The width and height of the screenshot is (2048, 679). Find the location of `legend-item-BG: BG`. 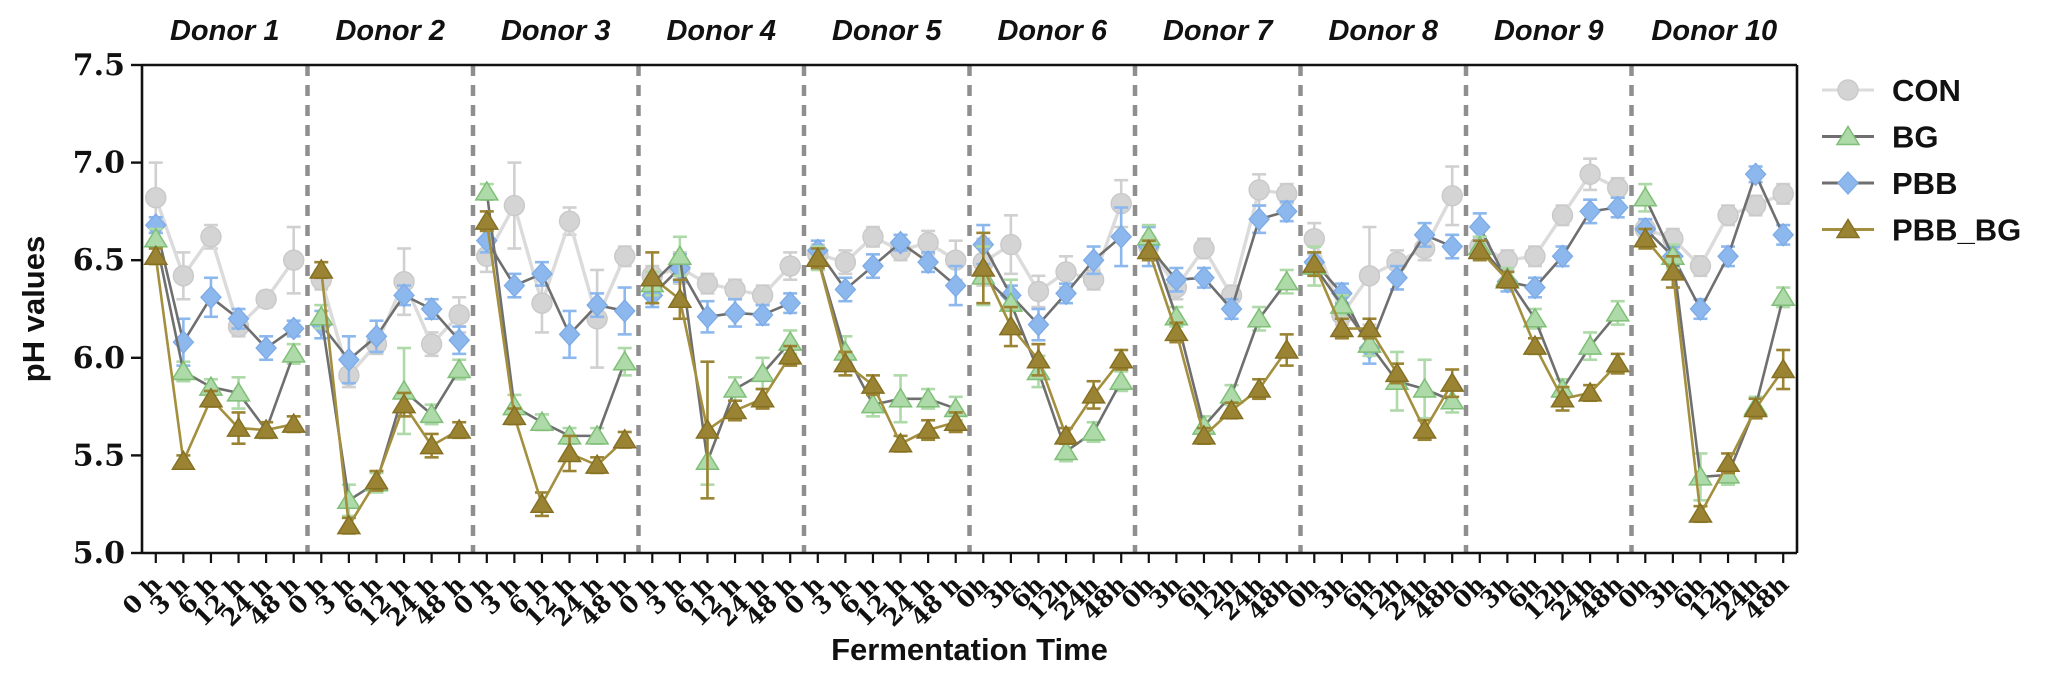

legend-item-BG: BG is located at coordinates (1880, 137).